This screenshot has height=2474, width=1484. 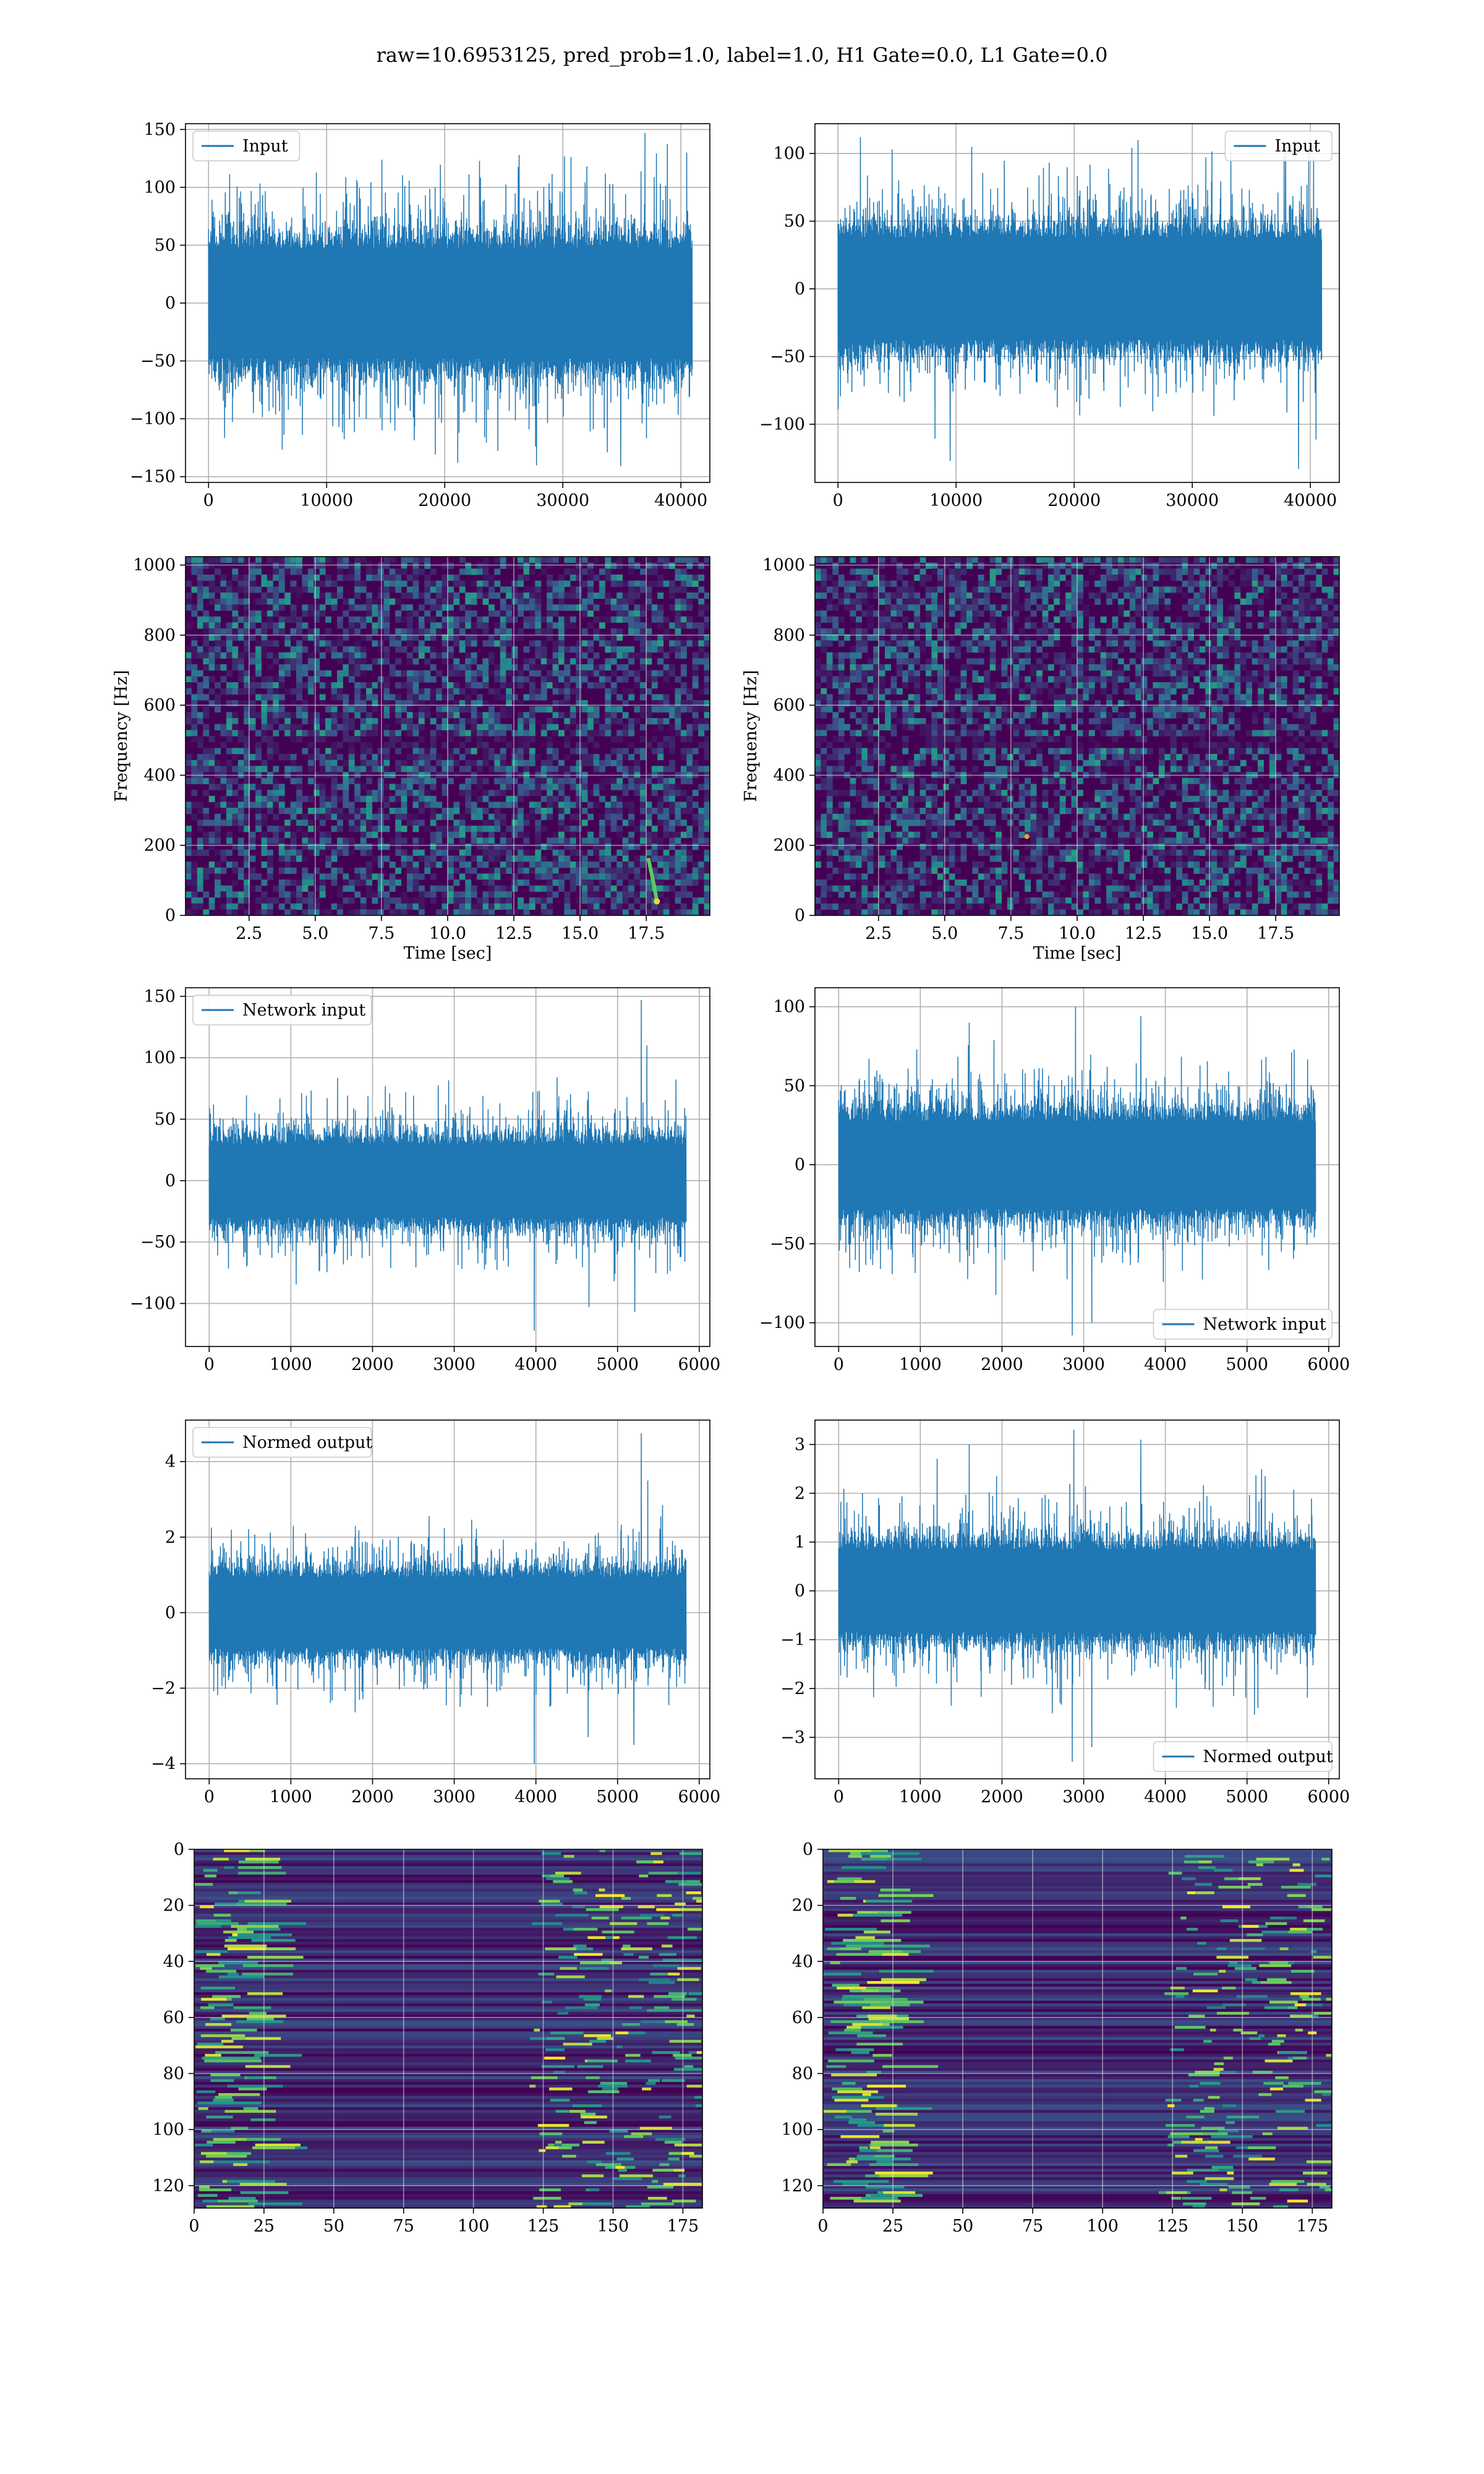 What do you see at coordinates (1278, 146) in the screenshot?
I see `legend: Input` at bounding box center [1278, 146].